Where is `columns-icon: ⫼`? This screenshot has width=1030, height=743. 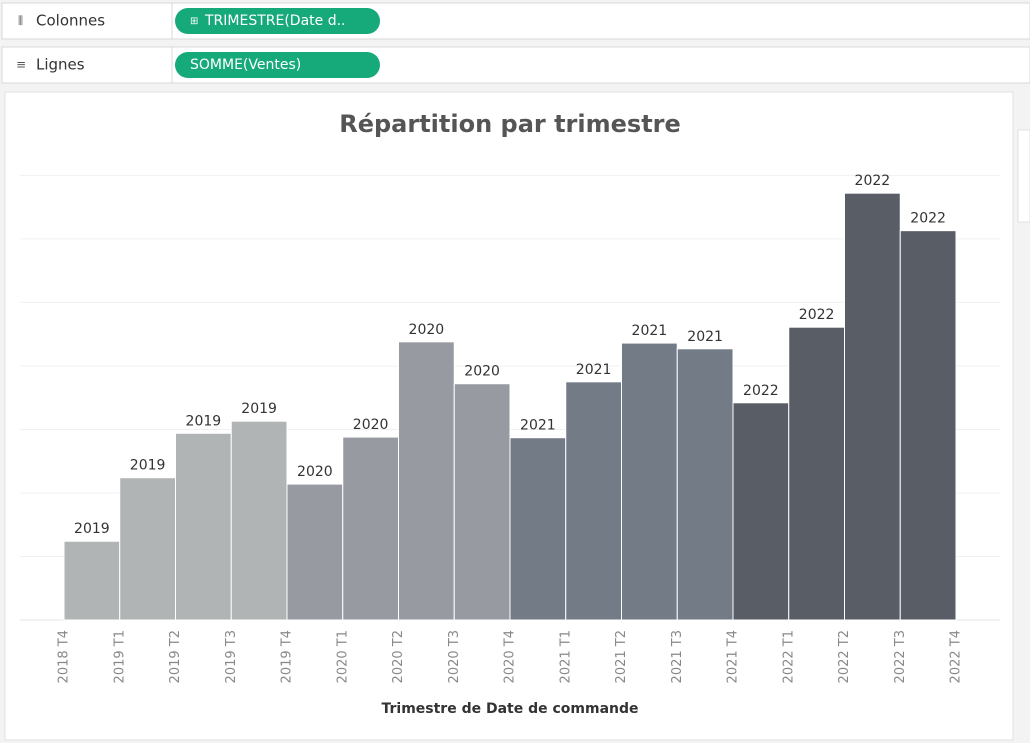
columns-icon: ⫼ is located at coordinates (20, 20).